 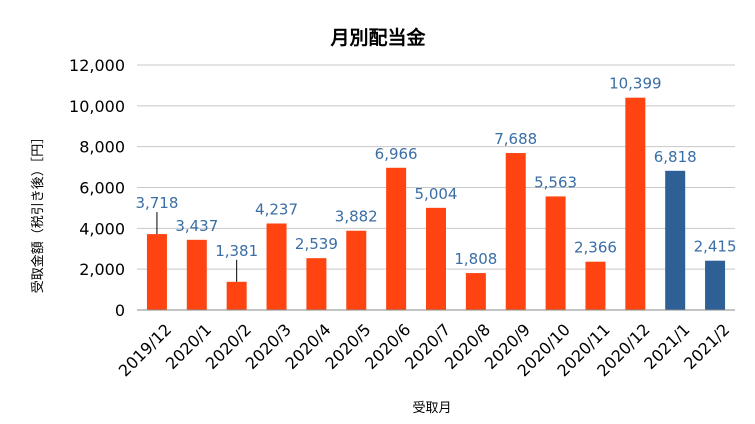 What do you see at coordinates (436, 194) in the screenshot?
I see `data-label: 5,004` at bounding box center [436, 194].